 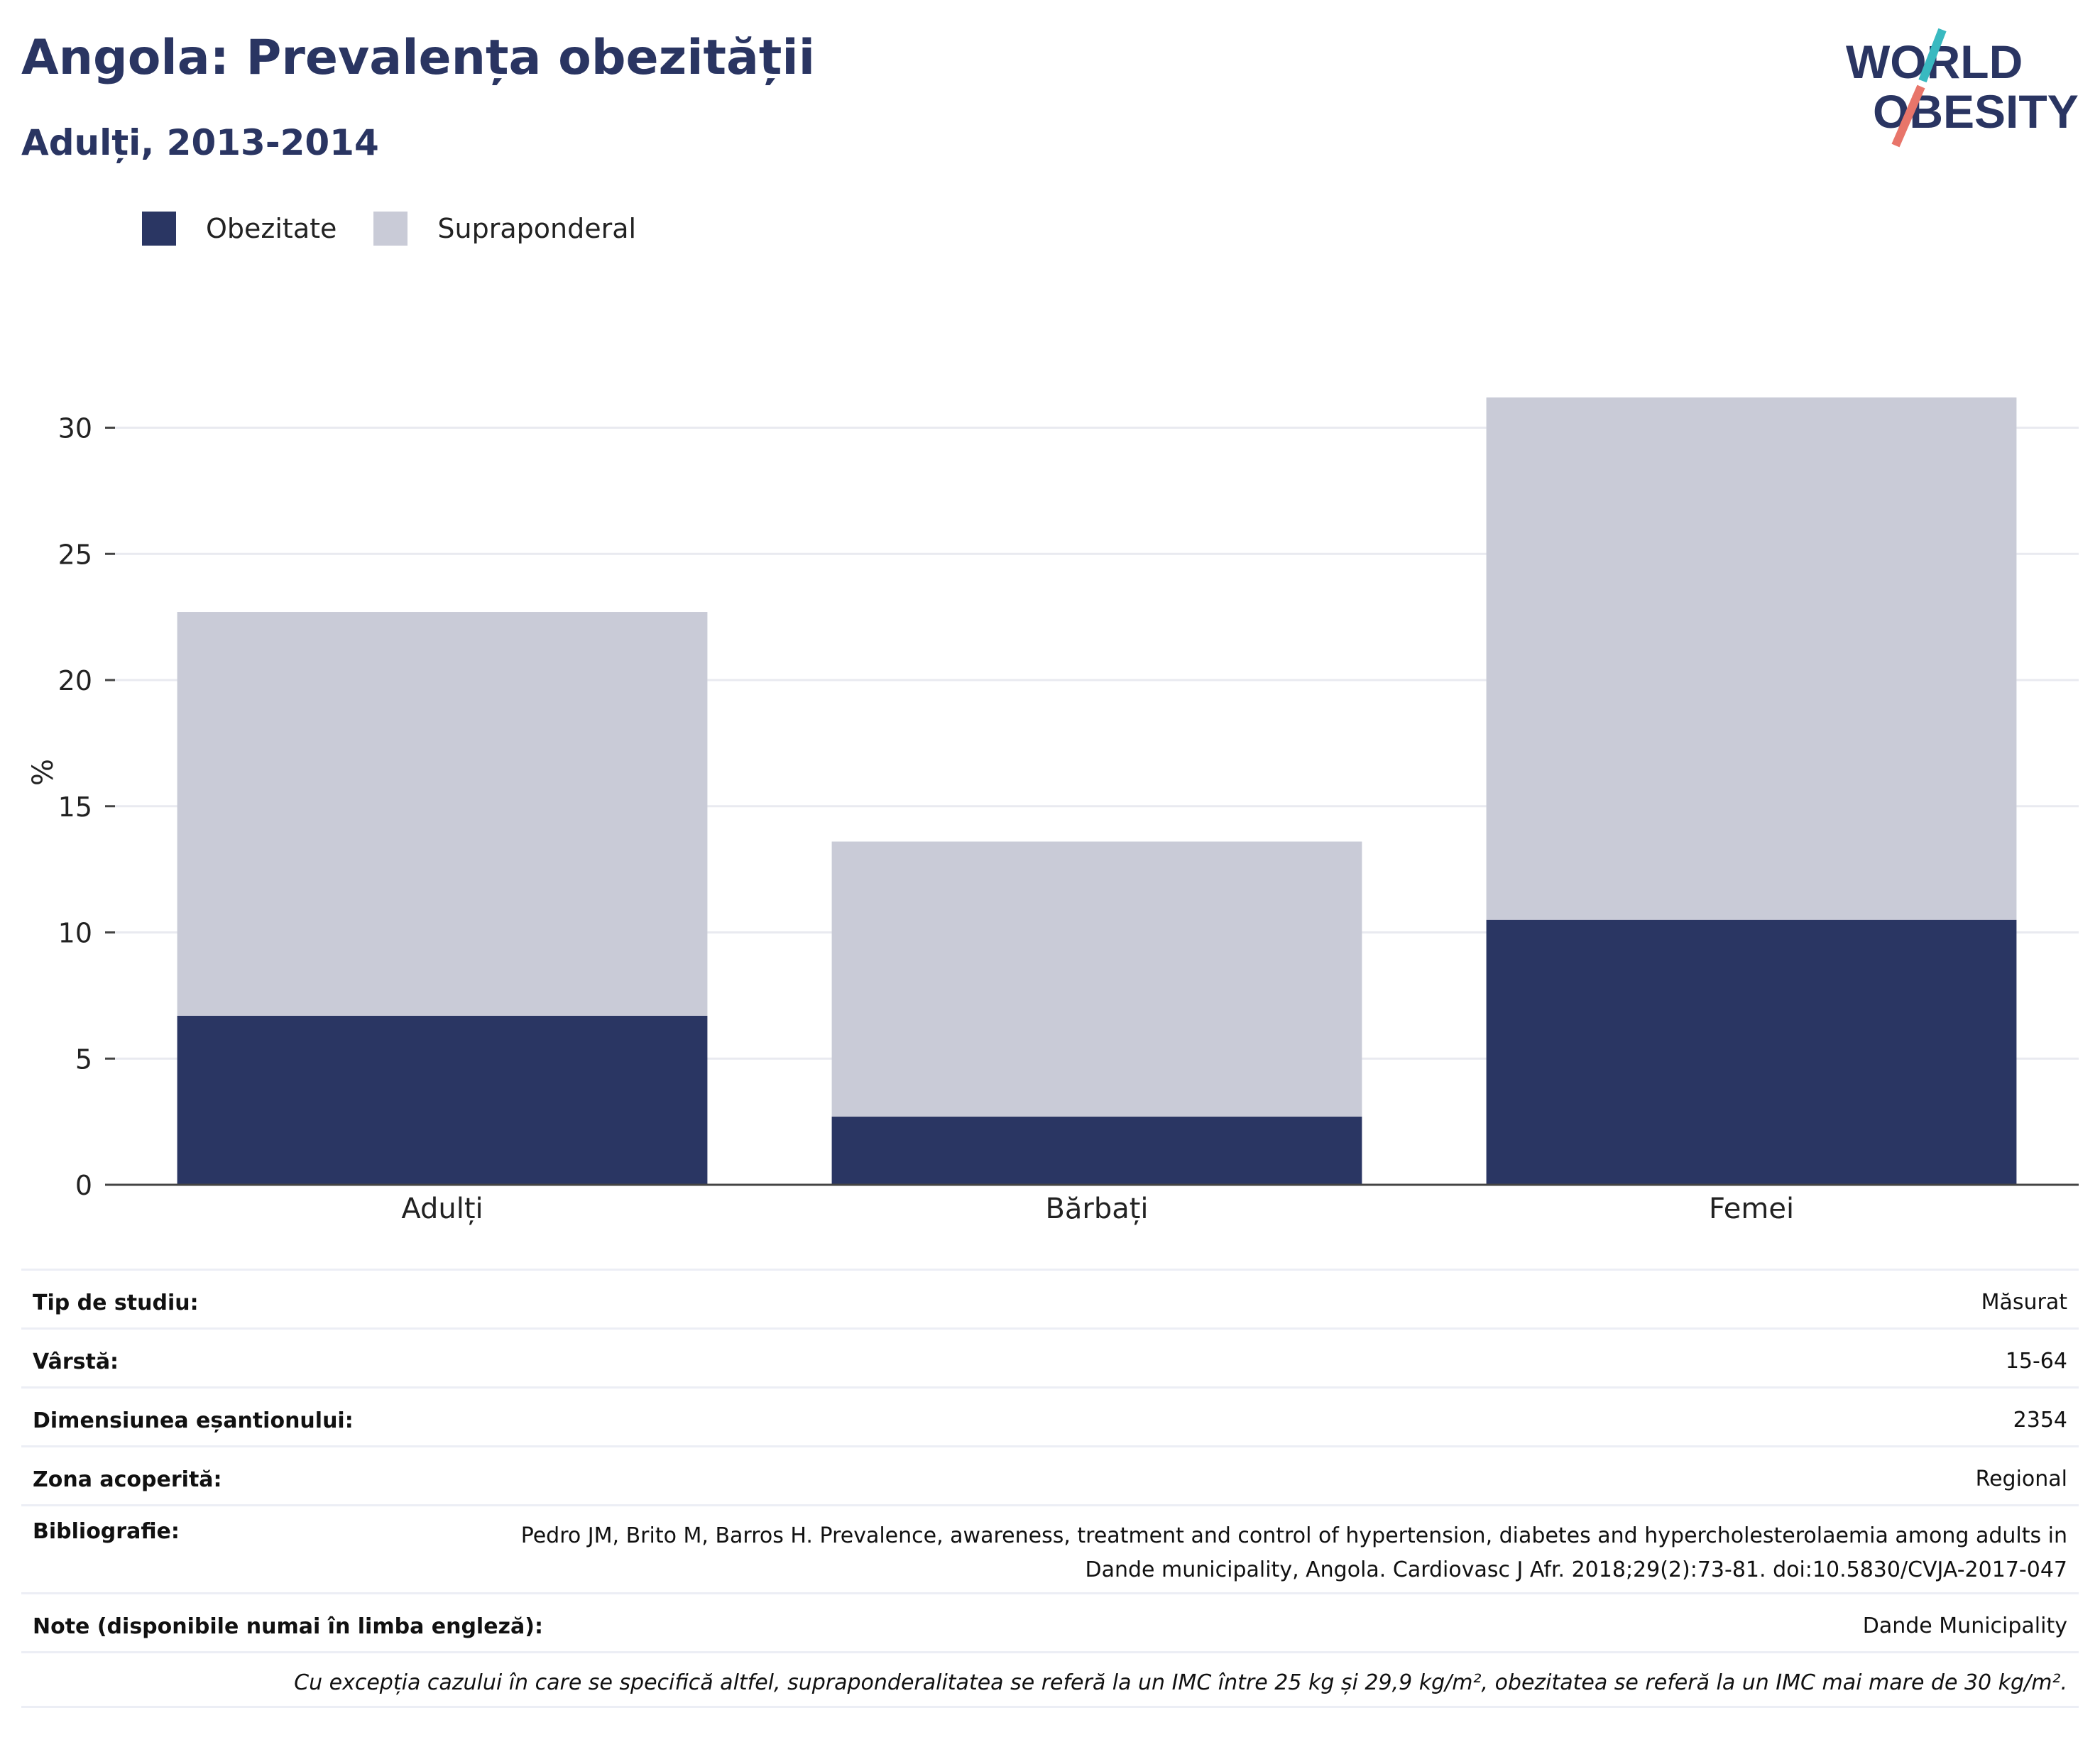 I want to click on y-tick-label: 30, so click(x=75, y=428).